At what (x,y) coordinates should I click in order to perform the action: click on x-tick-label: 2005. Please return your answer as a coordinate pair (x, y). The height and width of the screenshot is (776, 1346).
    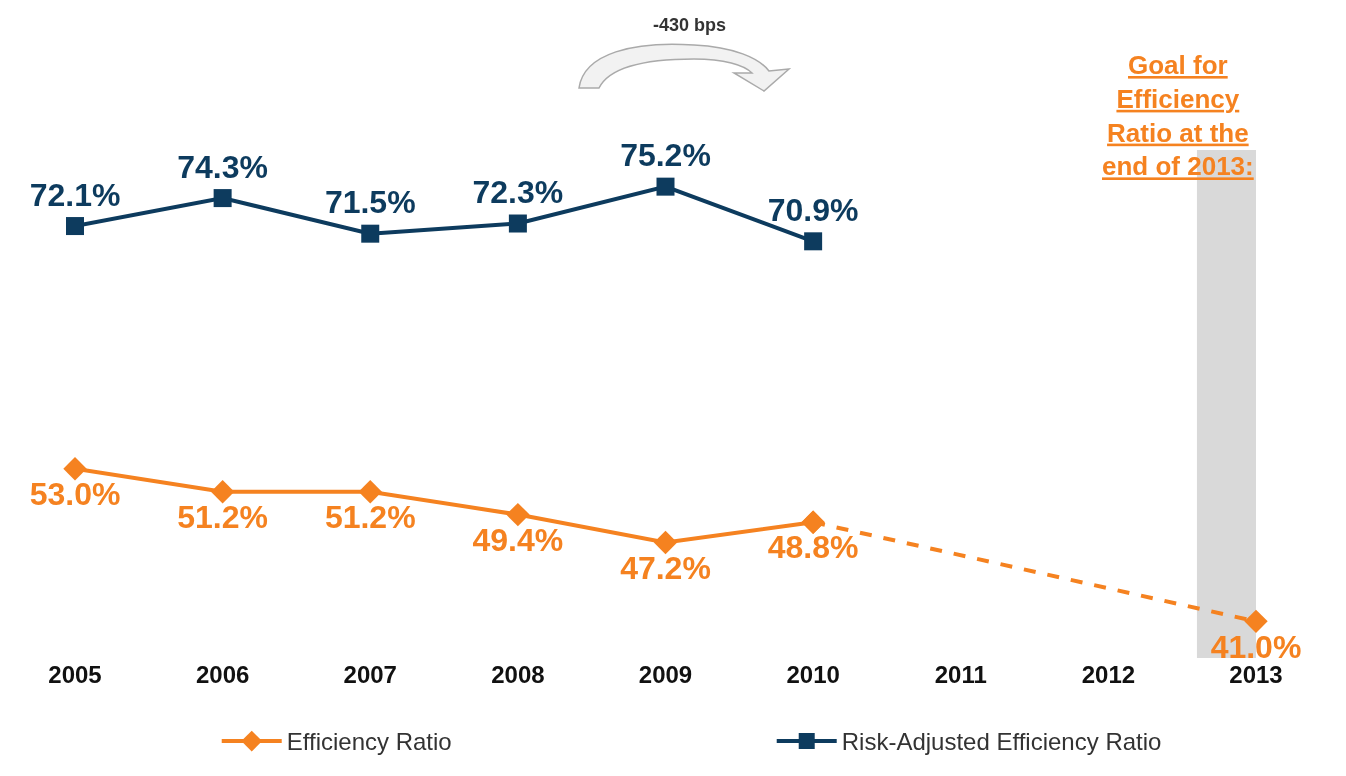
    Looking at the image, I should click on (75, 674).